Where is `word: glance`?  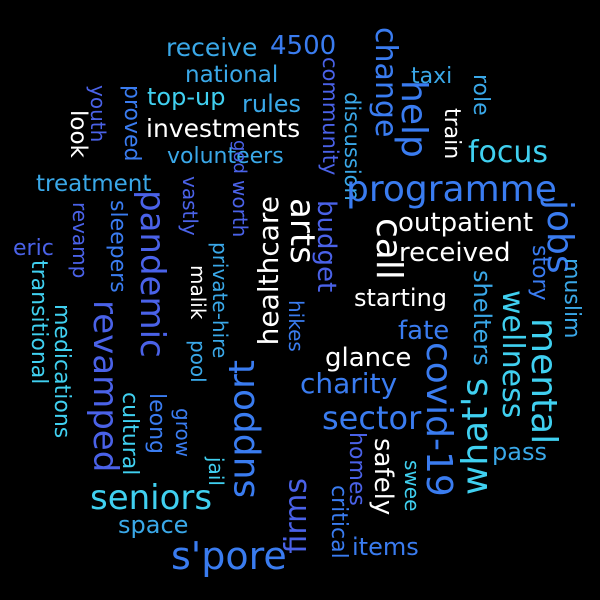
word: glance is located at coordinates (368, 358).